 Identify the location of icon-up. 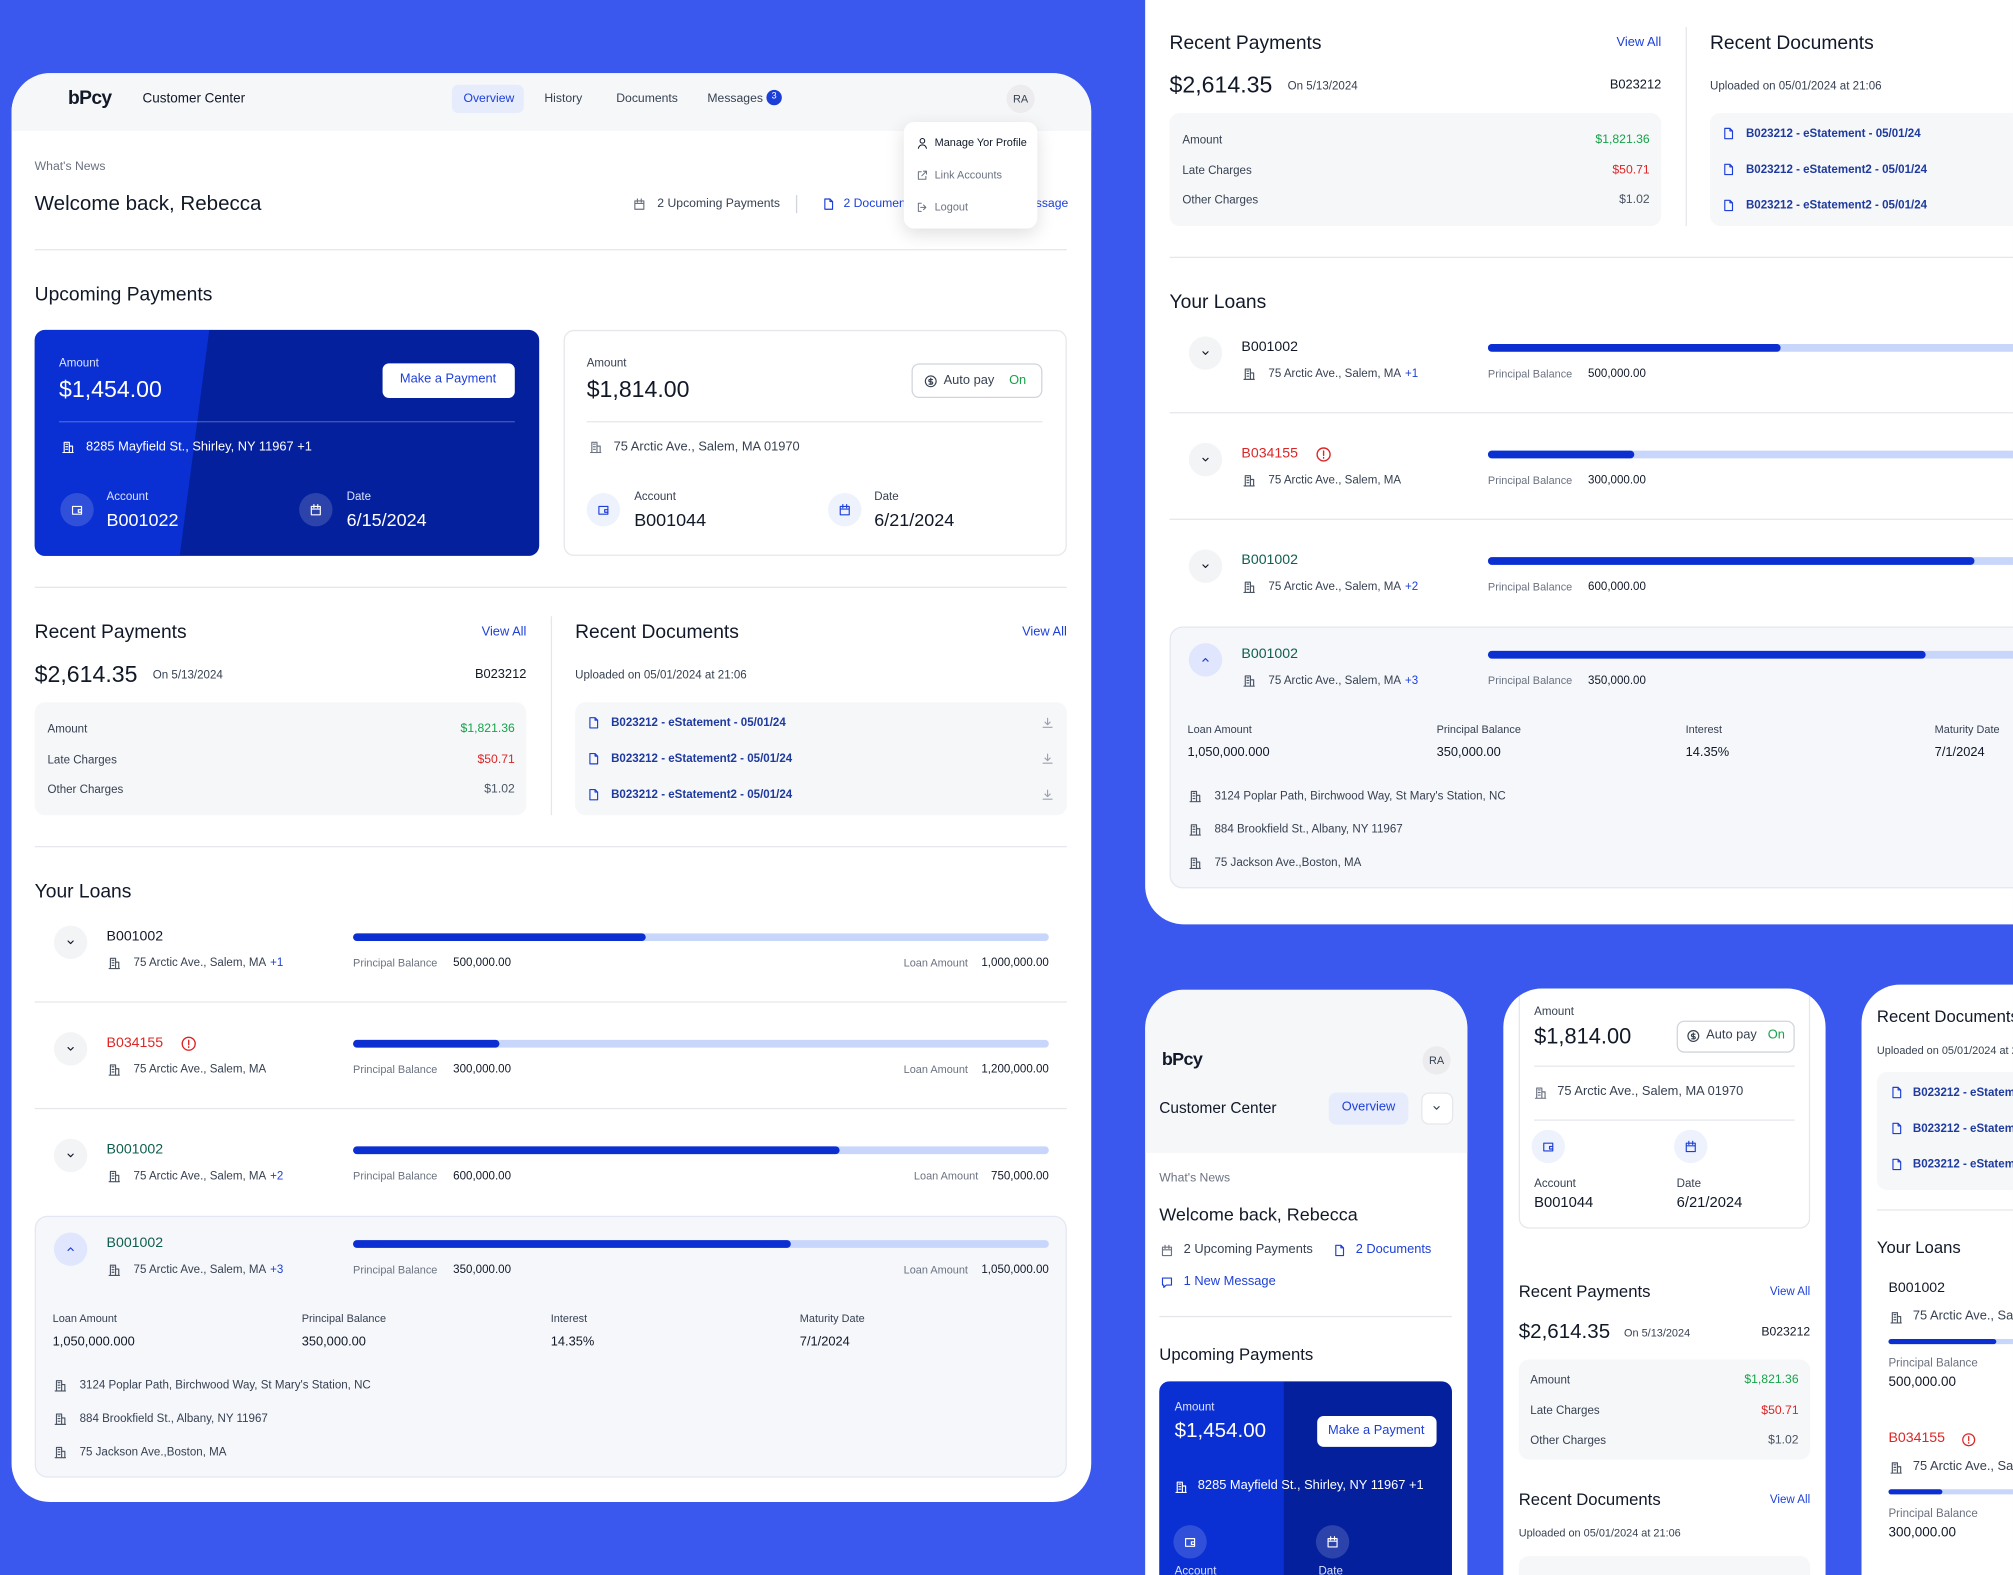
(70, 1249).